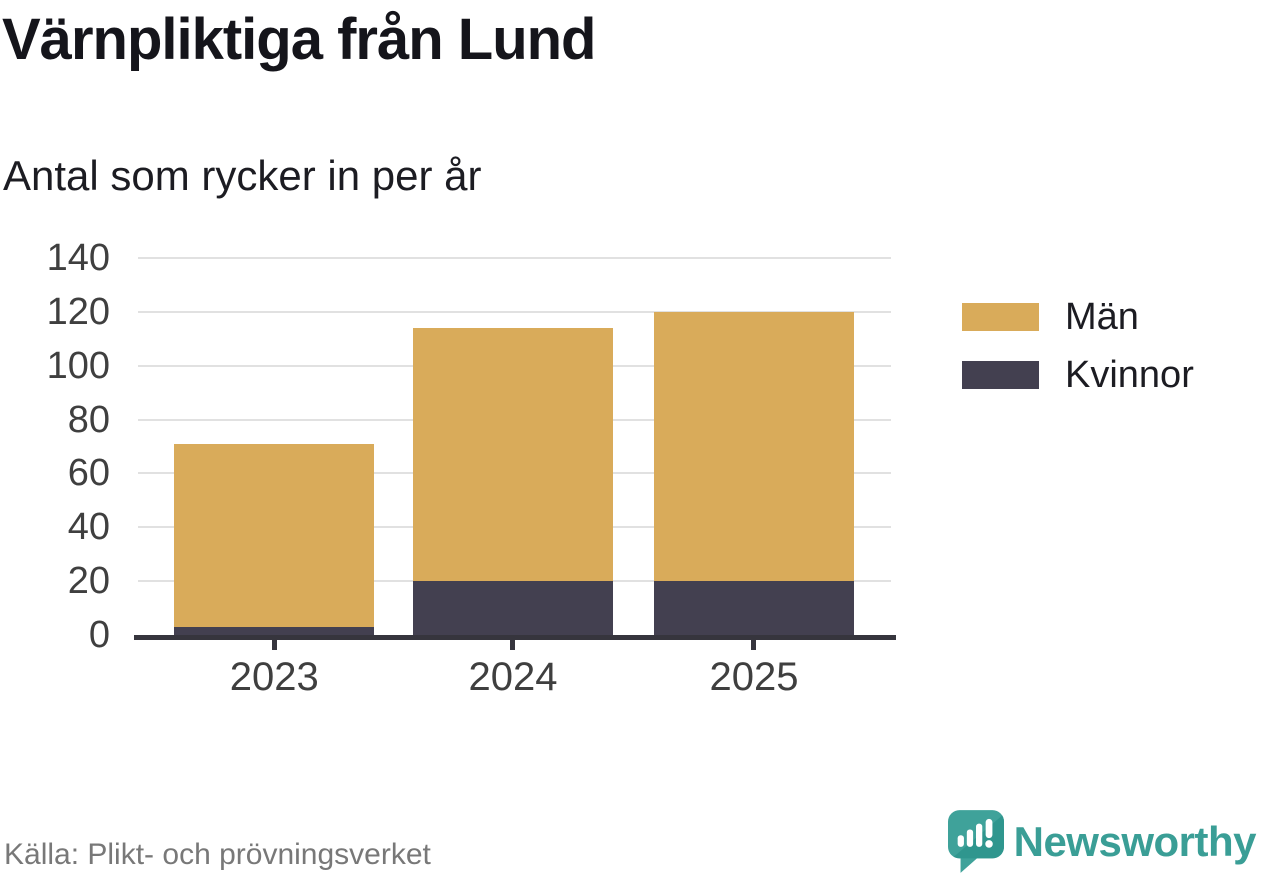 This screenshot has height=879, width=1262. I want to click on bar-segment-2024-Män, so click(512, 455).